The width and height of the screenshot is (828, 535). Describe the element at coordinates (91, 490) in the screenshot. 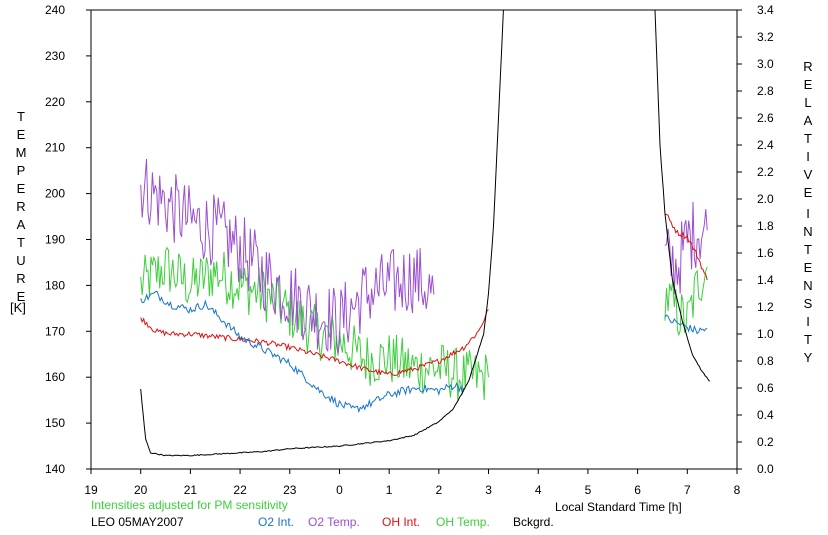

I see `x-tick-label: 19` at that location.